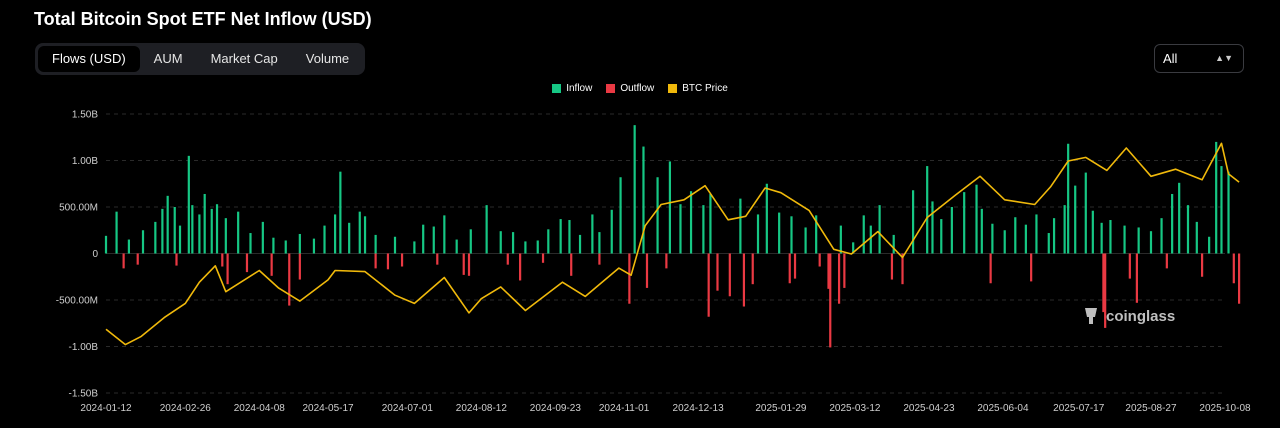 Image resolution: width=1280 pixels, height=428 pixels. Describe the element at coordinates (1199, 58) in the screenshot. I see `range-select: All ▲▼` at that location.